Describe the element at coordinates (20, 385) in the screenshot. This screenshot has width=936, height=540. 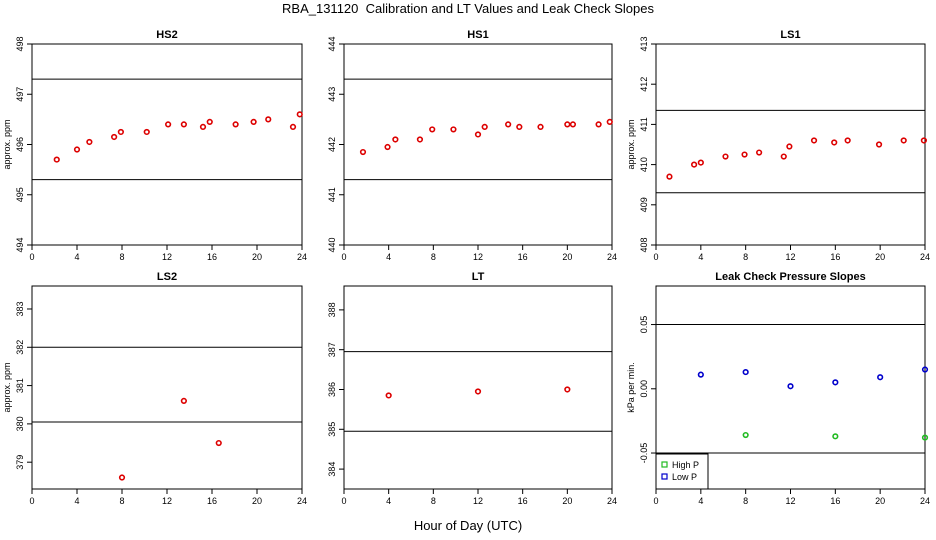
I see `y-tick-label: 381` at that location.